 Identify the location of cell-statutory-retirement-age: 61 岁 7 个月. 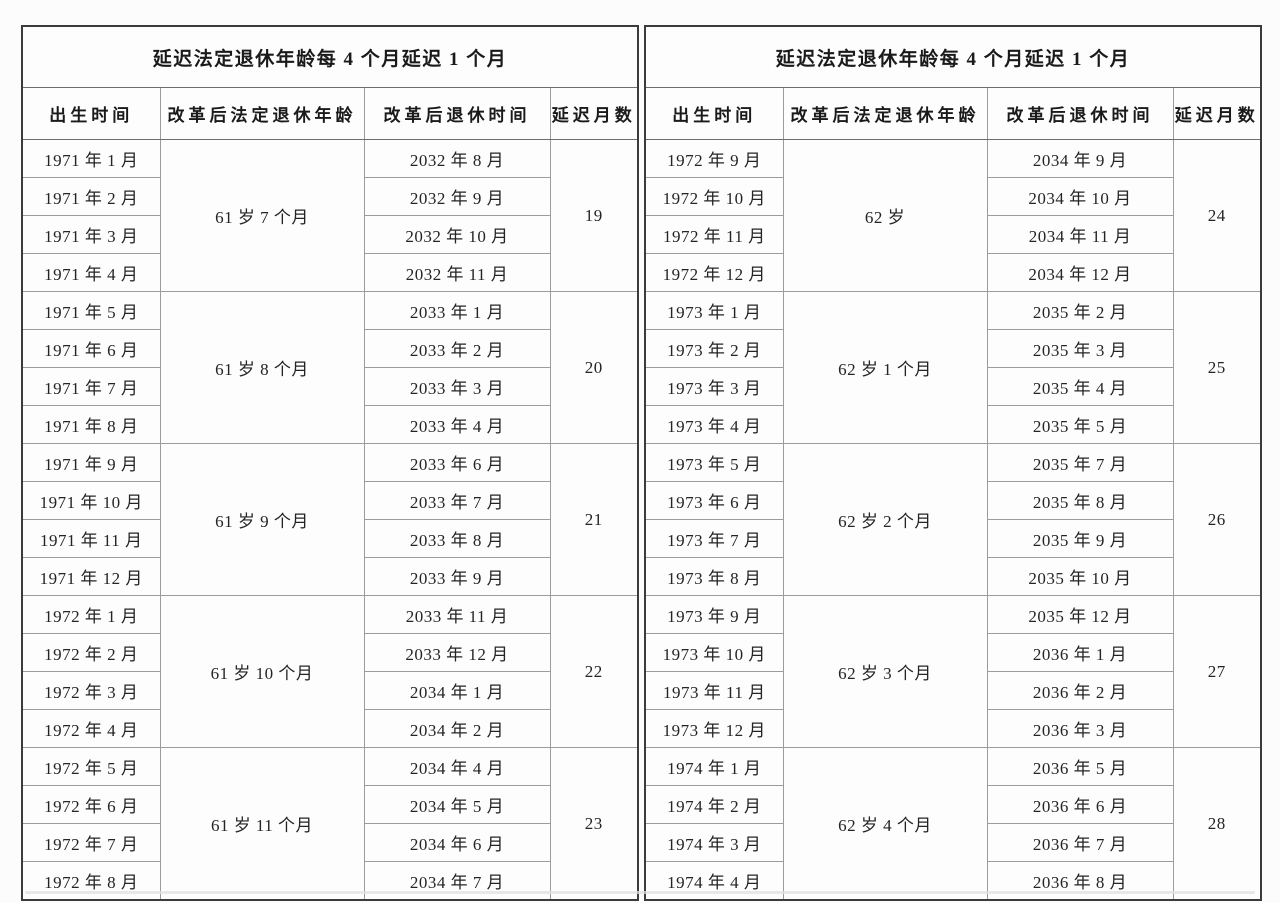
(262, 215).